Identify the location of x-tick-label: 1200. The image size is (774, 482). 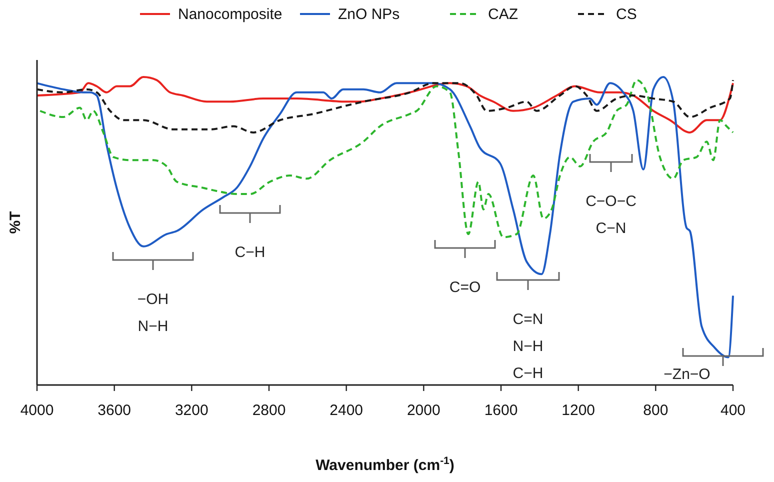
(579, 410).